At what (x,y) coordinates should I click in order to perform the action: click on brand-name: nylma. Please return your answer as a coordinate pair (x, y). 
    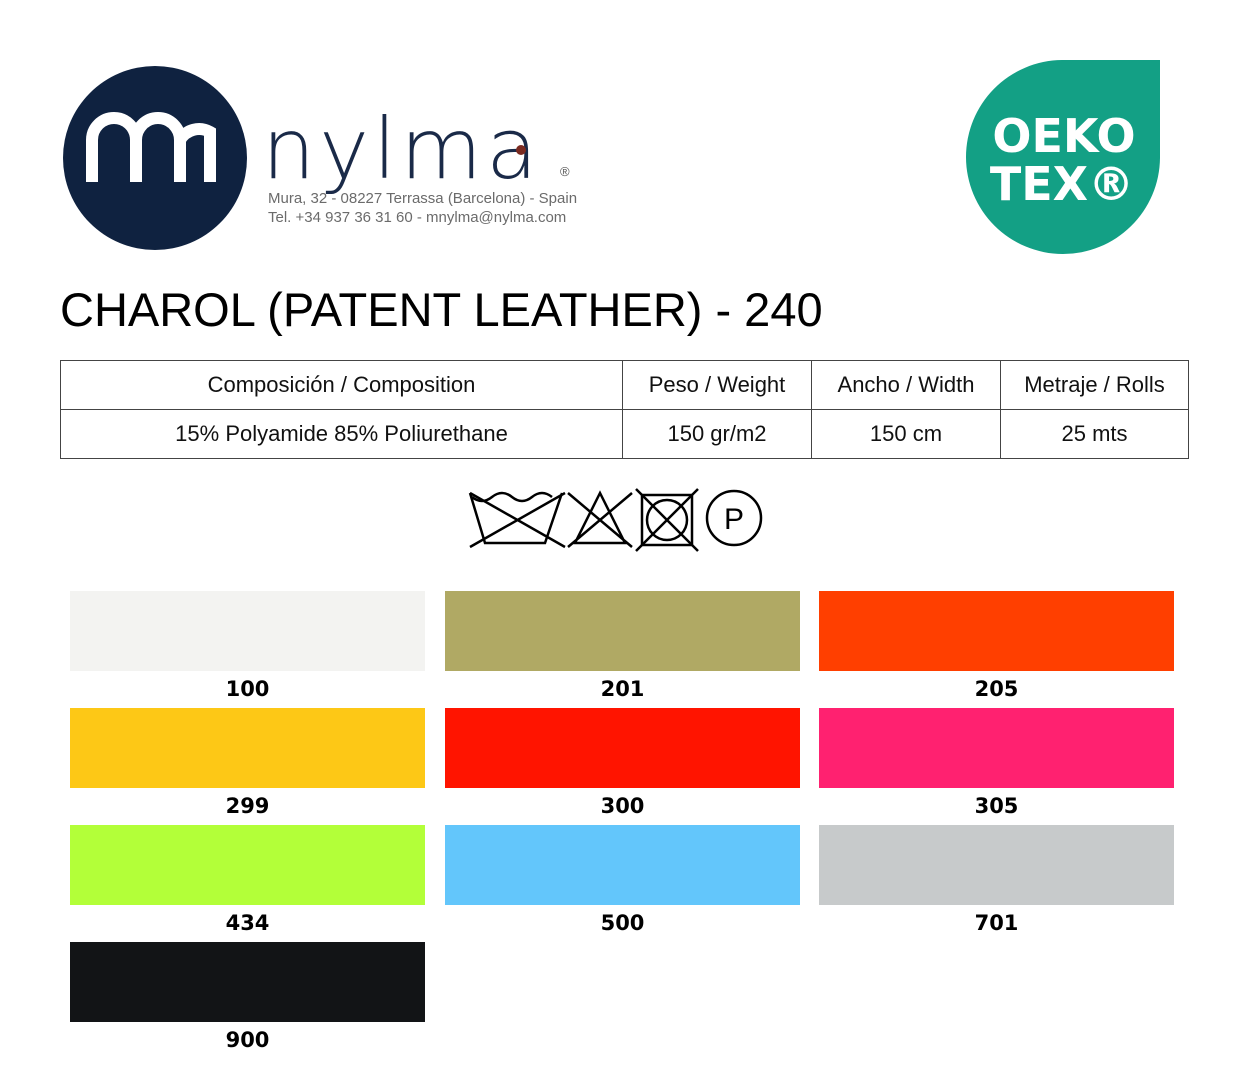
    Looking at the image, I should click on (402, 149).